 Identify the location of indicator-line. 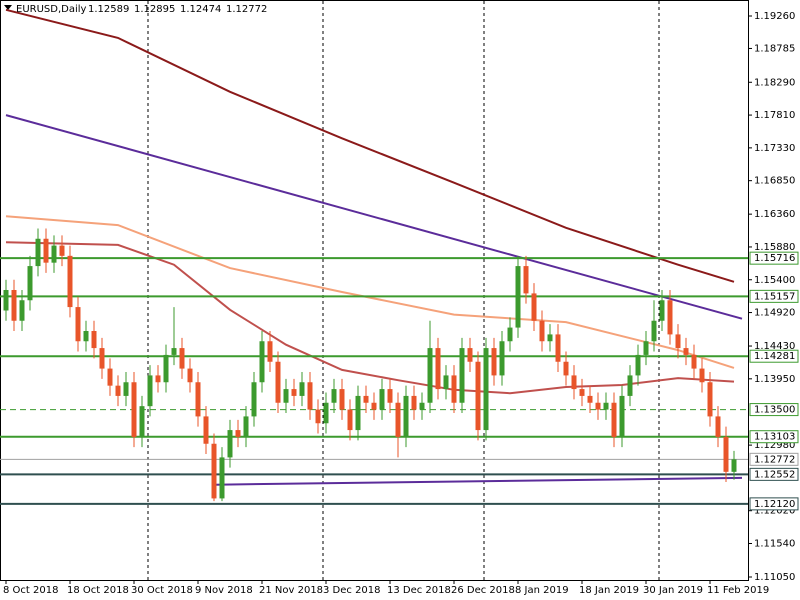
(478, 481).